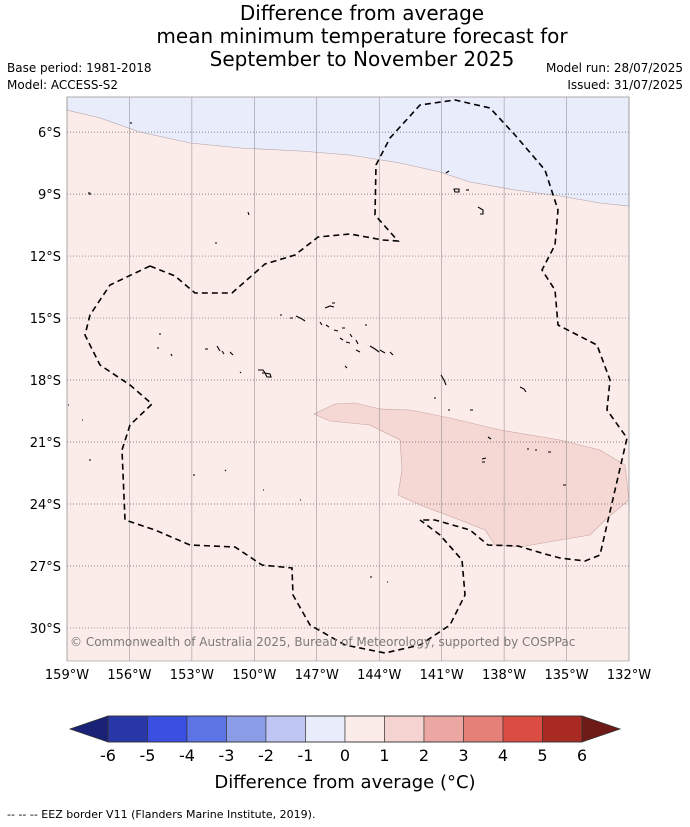  I want to click on colorbar-title: Difference from average (°C), so click(345, 782).